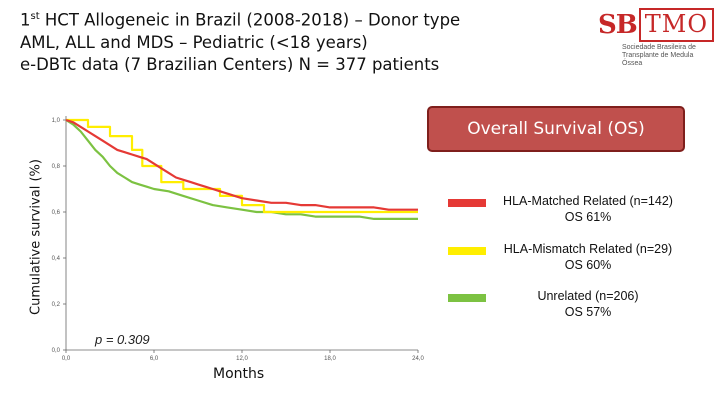 Image resolution: width=720 pixels, height=405 pixels. What do you see at coordinates (56, 213) in the screenshot?
I see `y-tick-label: 0,6` at bounding box center [56, 213].